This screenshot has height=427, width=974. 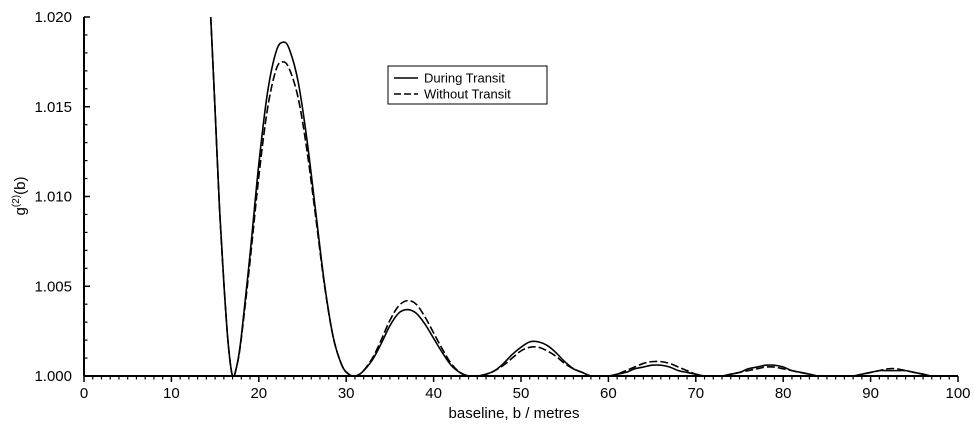 I want to click on y-axis-label: g(2)(b), so click(x=20, y=196).